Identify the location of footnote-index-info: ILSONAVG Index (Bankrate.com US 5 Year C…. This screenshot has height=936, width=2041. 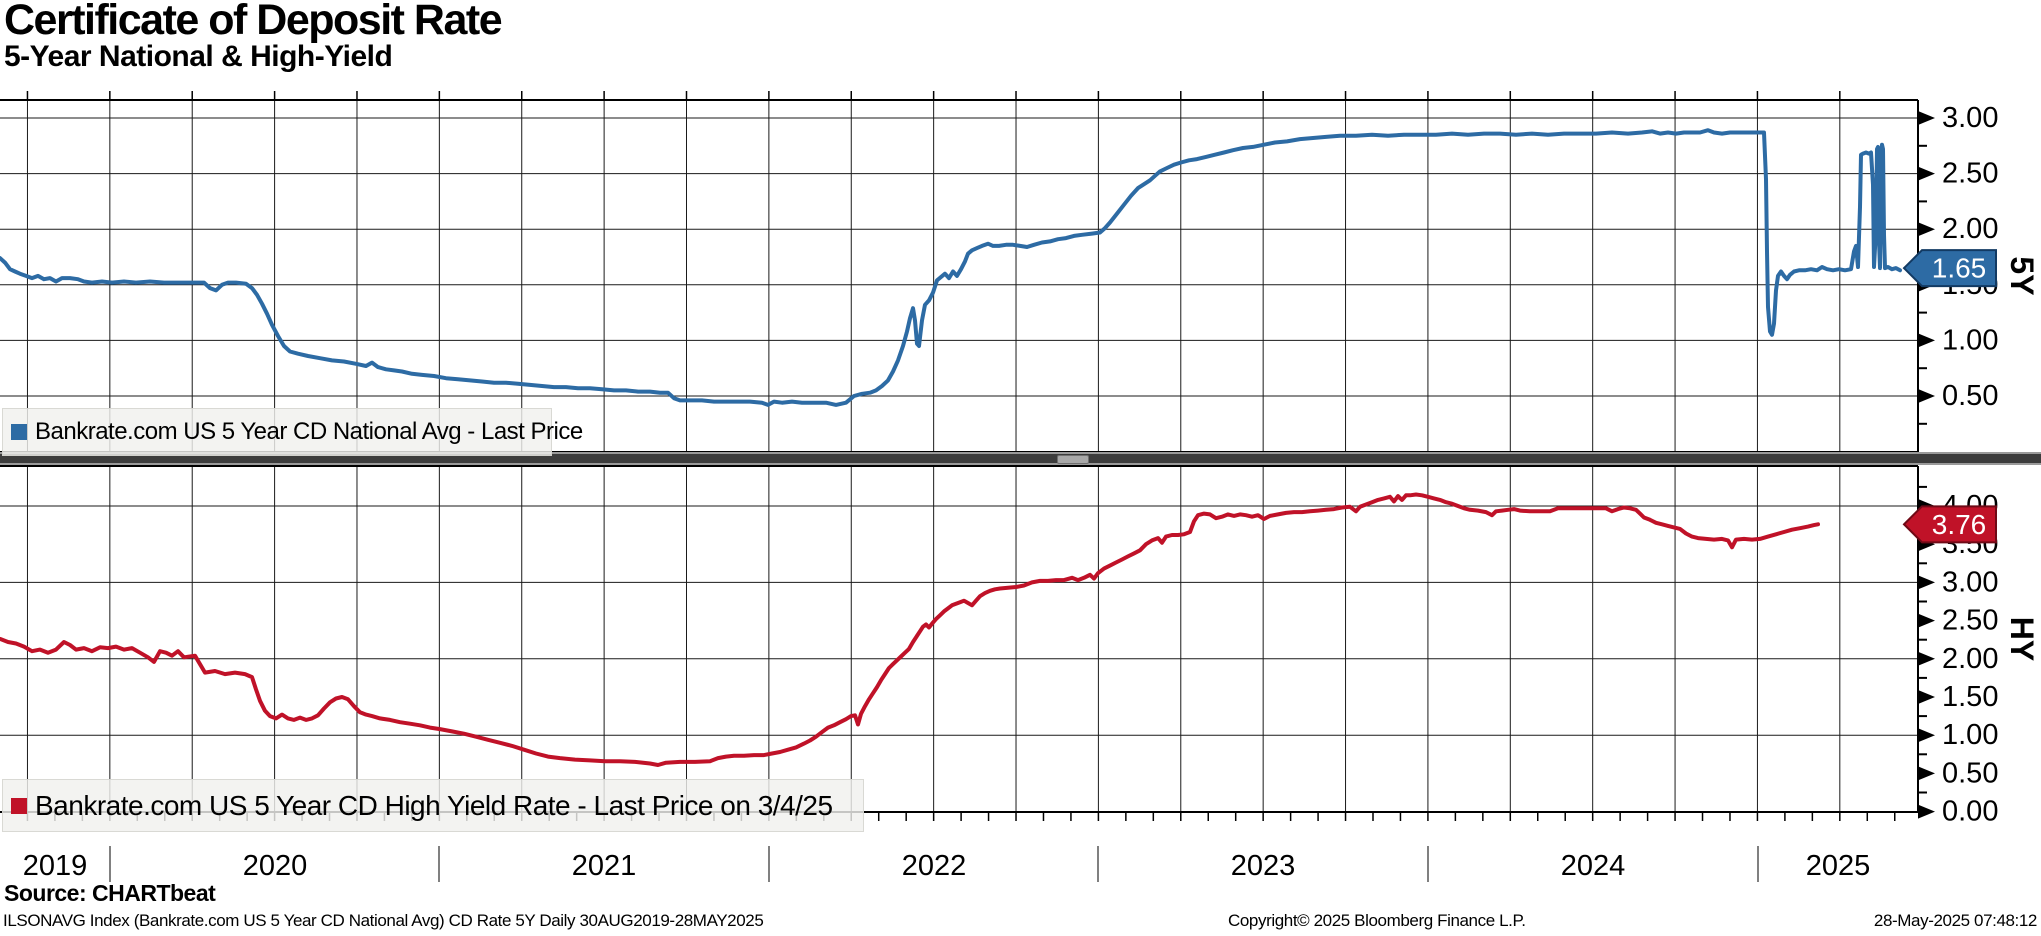
(383, 920).